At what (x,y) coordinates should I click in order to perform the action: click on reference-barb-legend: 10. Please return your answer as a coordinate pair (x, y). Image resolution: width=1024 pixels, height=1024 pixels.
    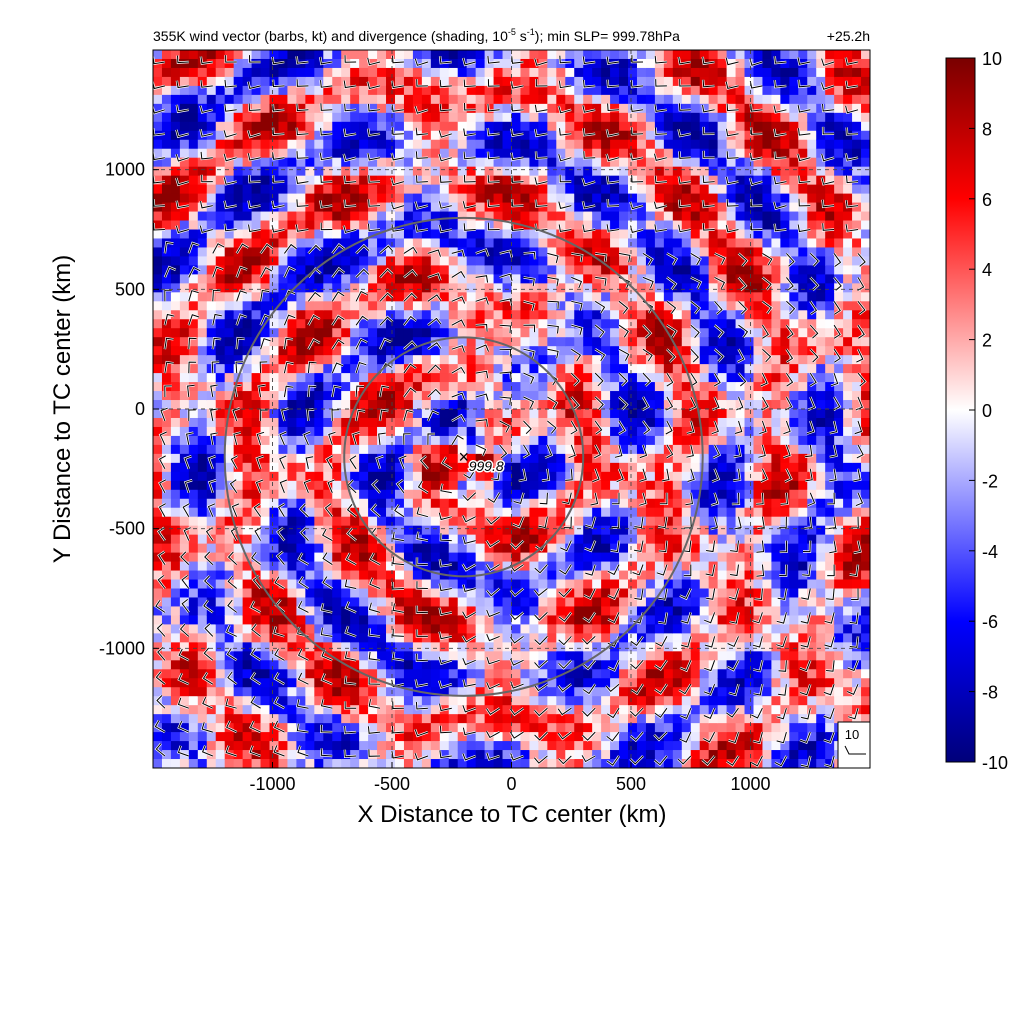
    Looking at the image, I should click on (854, 745).